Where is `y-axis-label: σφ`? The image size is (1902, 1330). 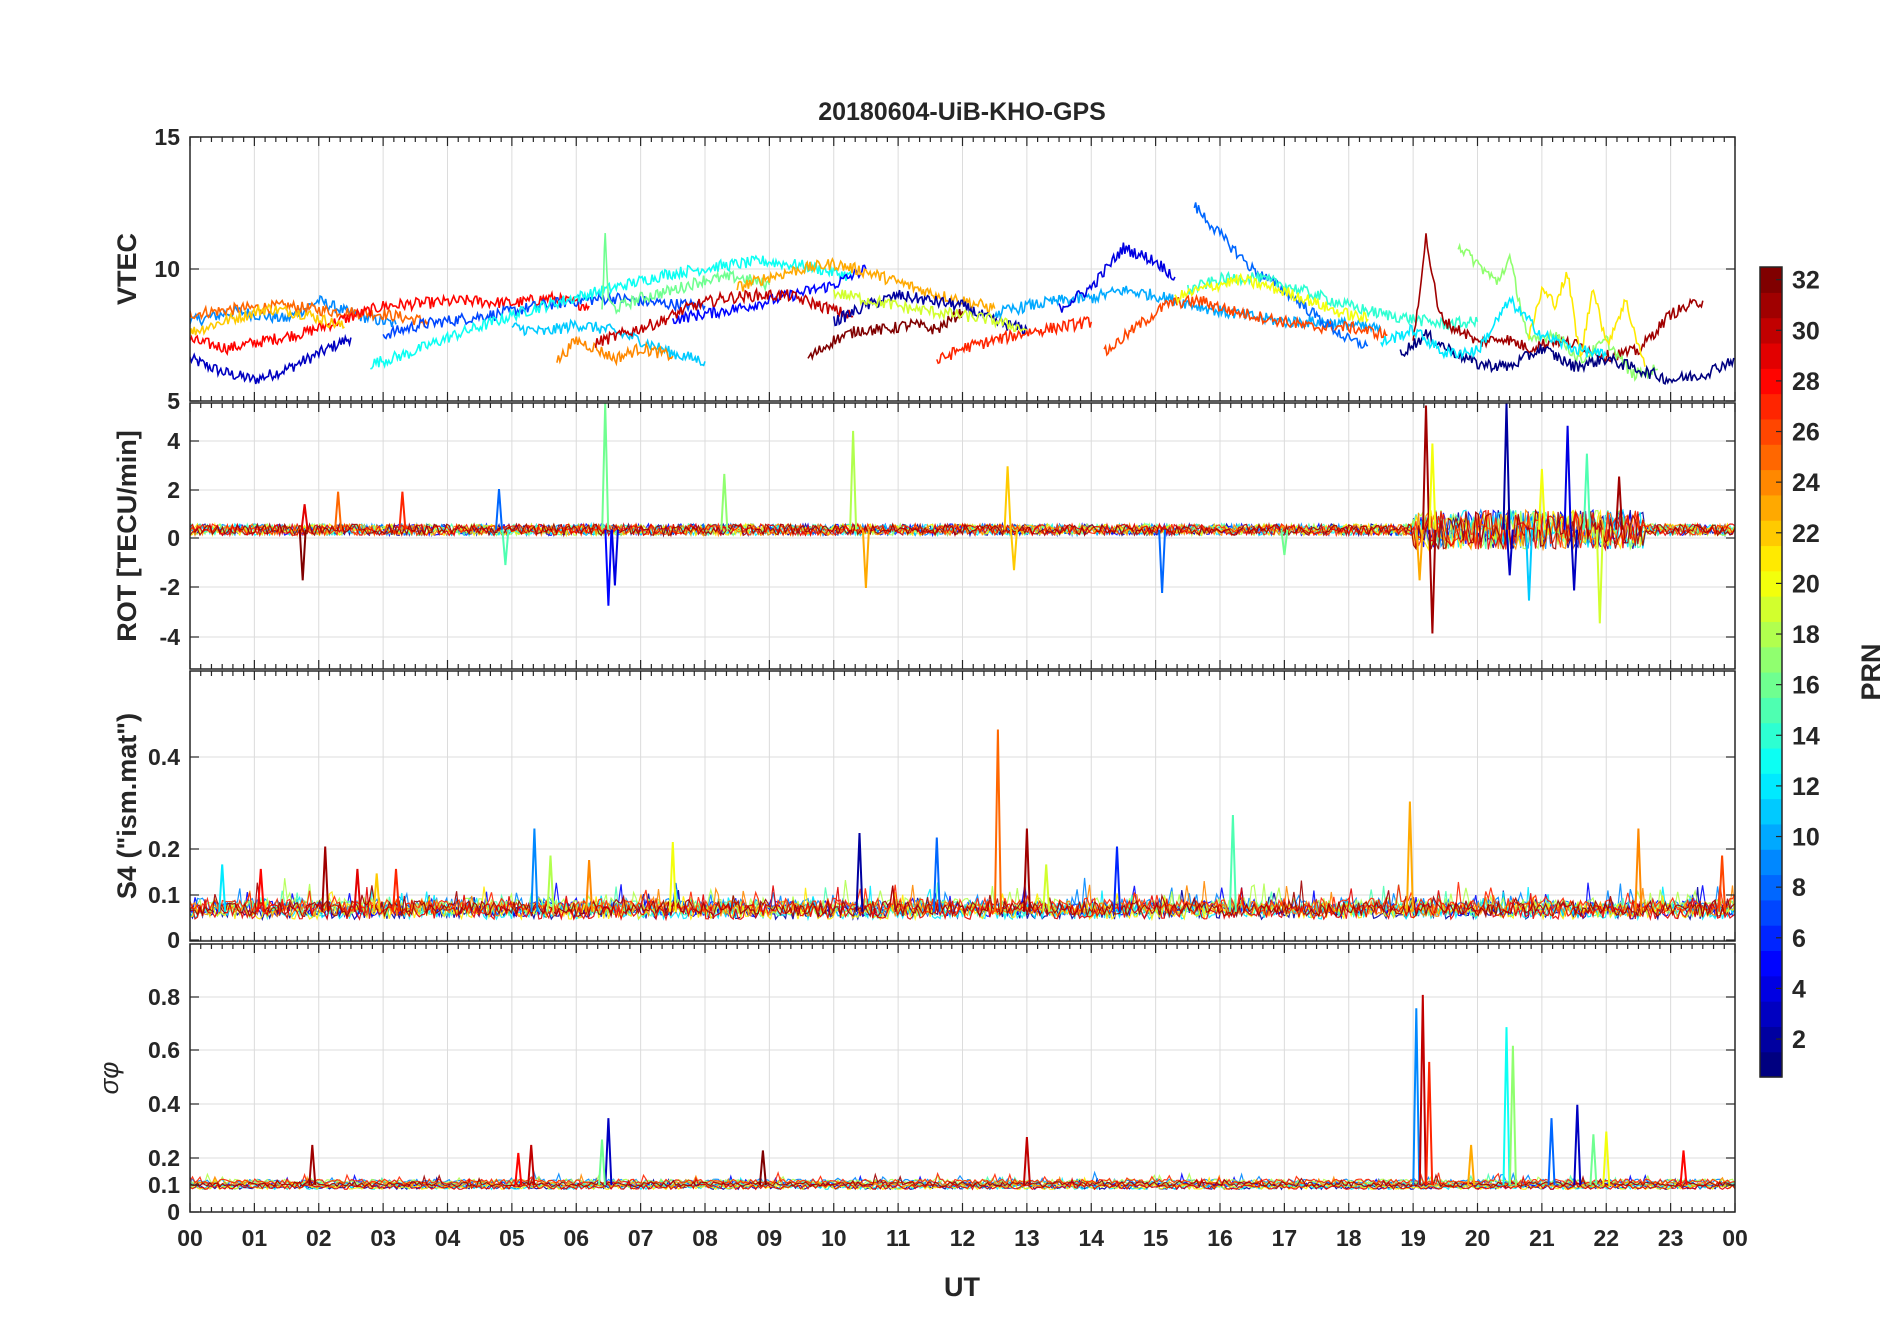
y-axis-label: σφ is located at coordinates (109, 1078).